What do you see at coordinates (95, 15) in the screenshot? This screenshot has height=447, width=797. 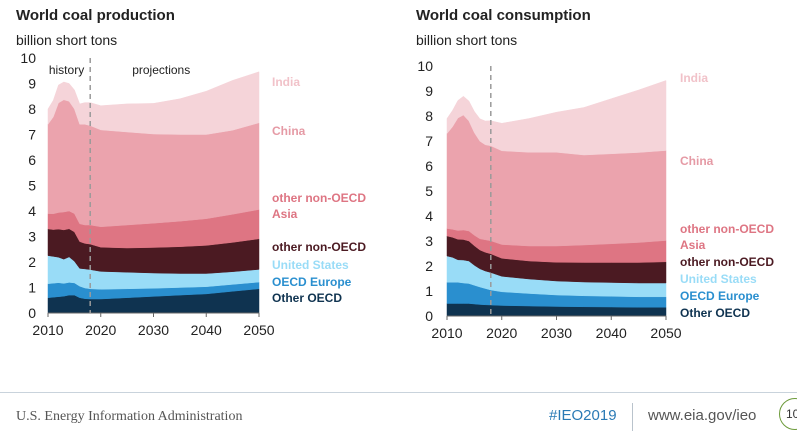 I see `production-chart-title: World coal production` at bounding box center [95, 15].